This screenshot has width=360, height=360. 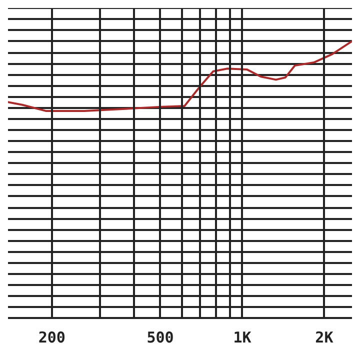 What do you see at coordinates (52, 337) in the screenshot?
I see `x-tick-label: 200` at bounding box center [52, 337].